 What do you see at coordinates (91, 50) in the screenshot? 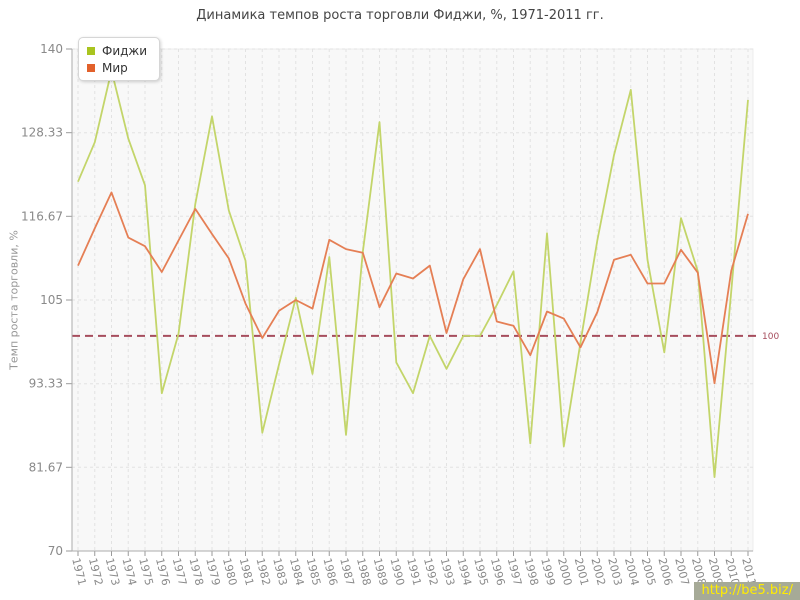
I see `fiji-series-swatch` at bounding box center [91, 50].